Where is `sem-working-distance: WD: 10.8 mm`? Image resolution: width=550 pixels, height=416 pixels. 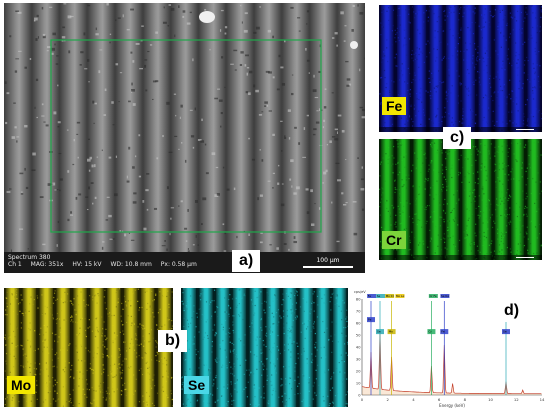 sem-working-distance: WD: 10.8 mm is located at coordinates (131, 264).